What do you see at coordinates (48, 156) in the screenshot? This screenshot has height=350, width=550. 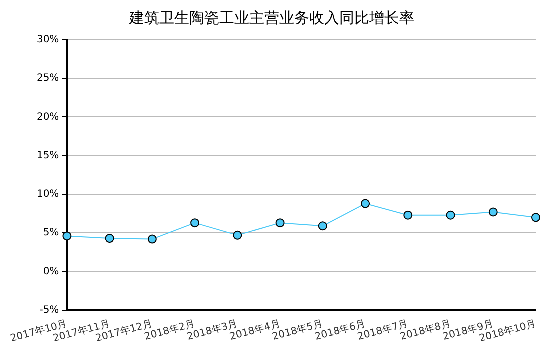 I see `y-tick-label: 15%` at bounding box center [48, 156].